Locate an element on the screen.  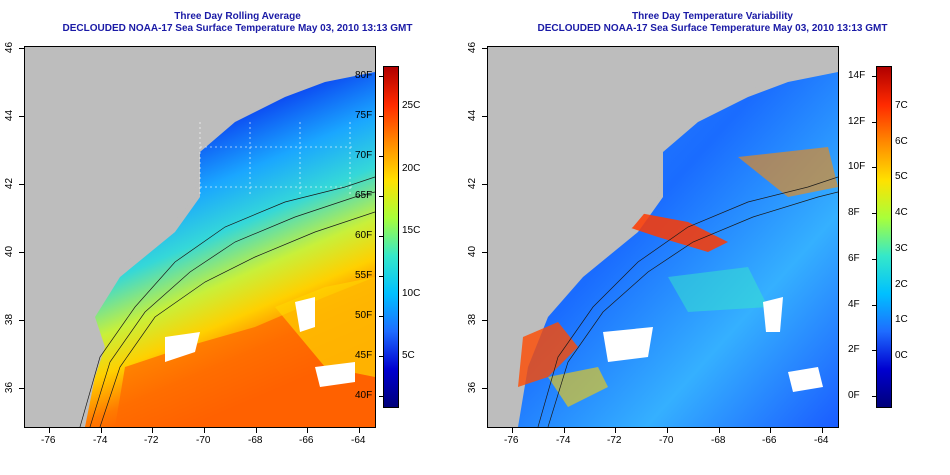
colorbar-f-label: 2F is located at coordinates (854, 349).